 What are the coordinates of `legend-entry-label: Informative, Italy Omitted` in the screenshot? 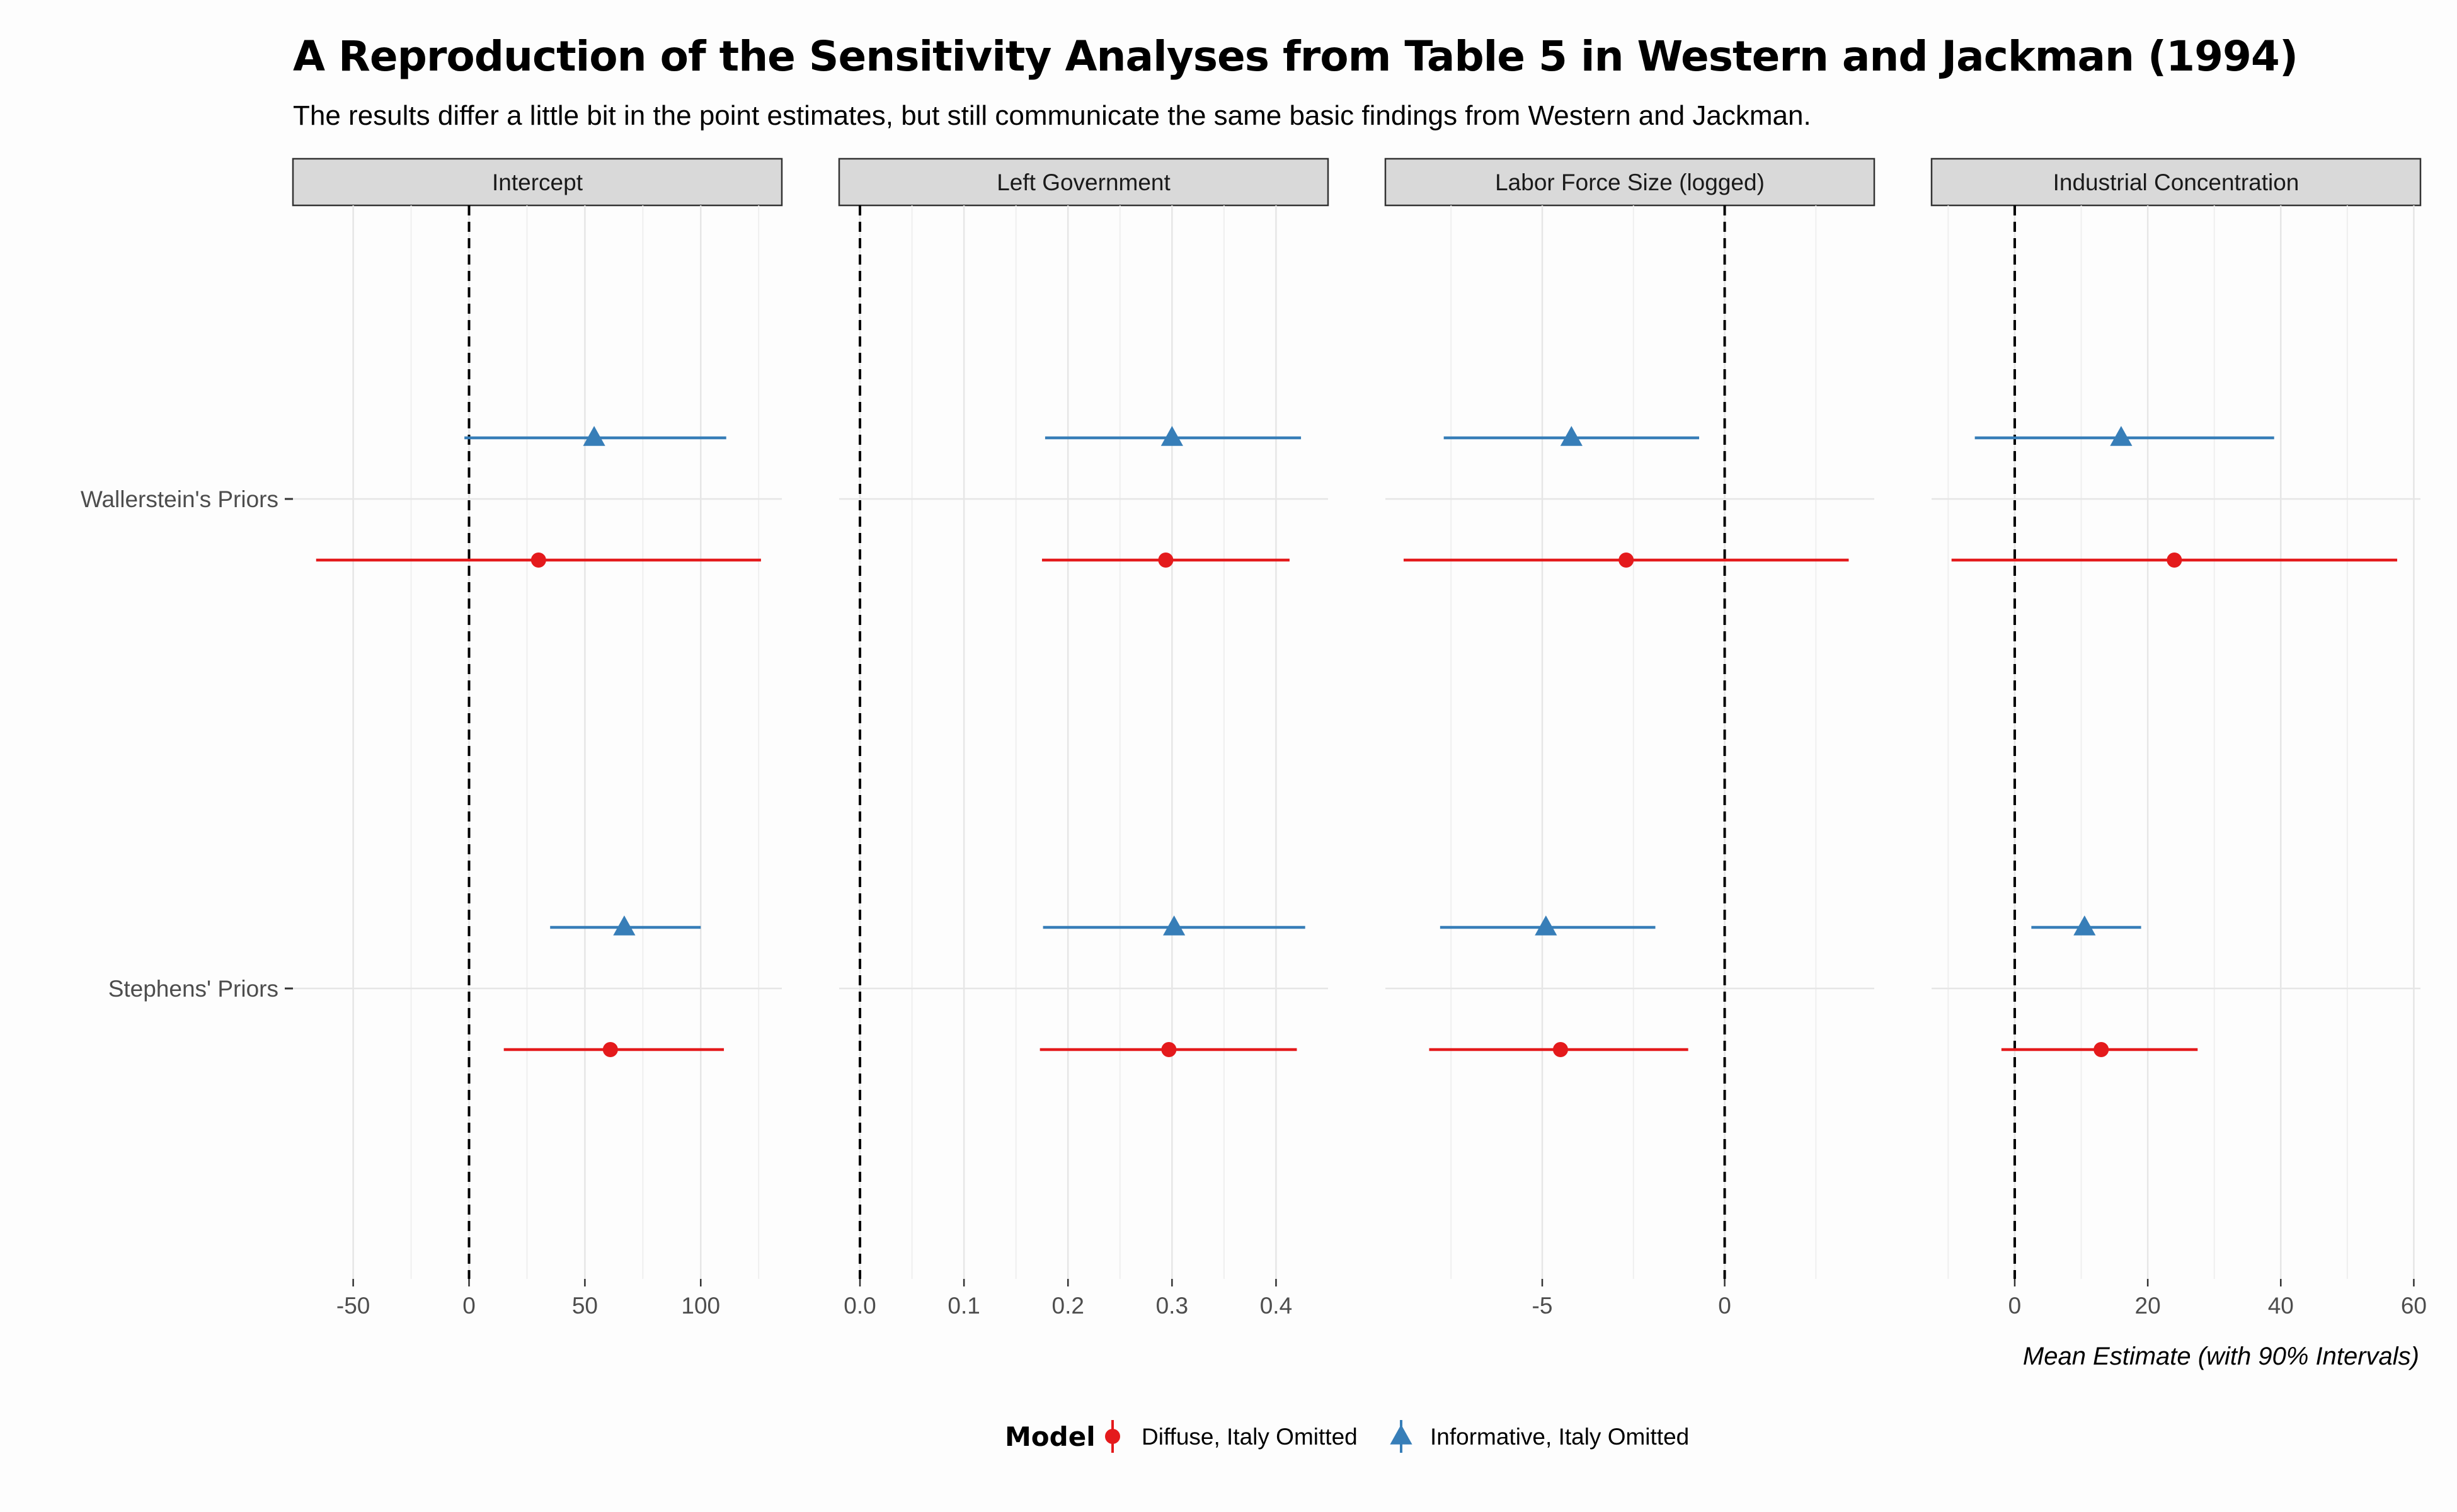 It's located at (1559, 1437).